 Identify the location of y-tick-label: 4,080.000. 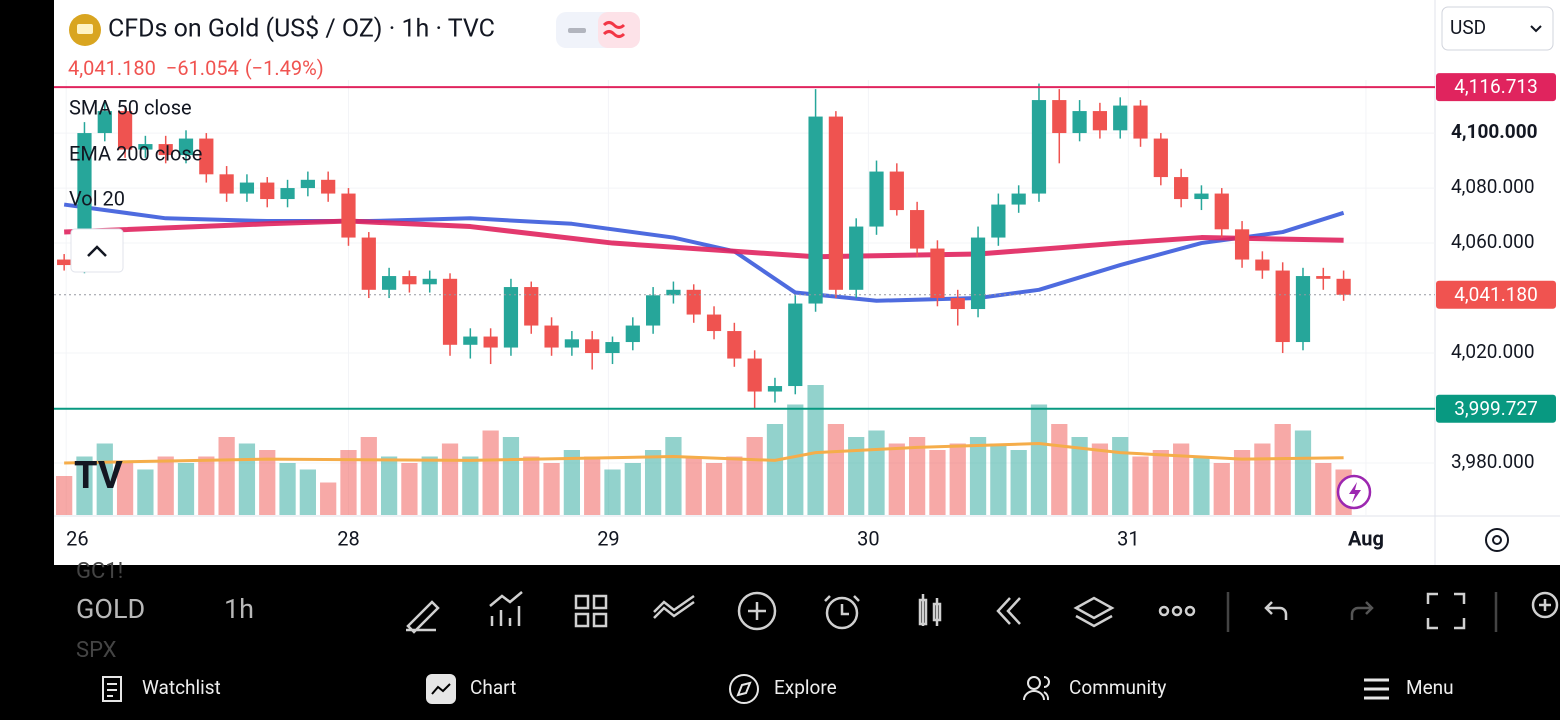
(1493, 186).